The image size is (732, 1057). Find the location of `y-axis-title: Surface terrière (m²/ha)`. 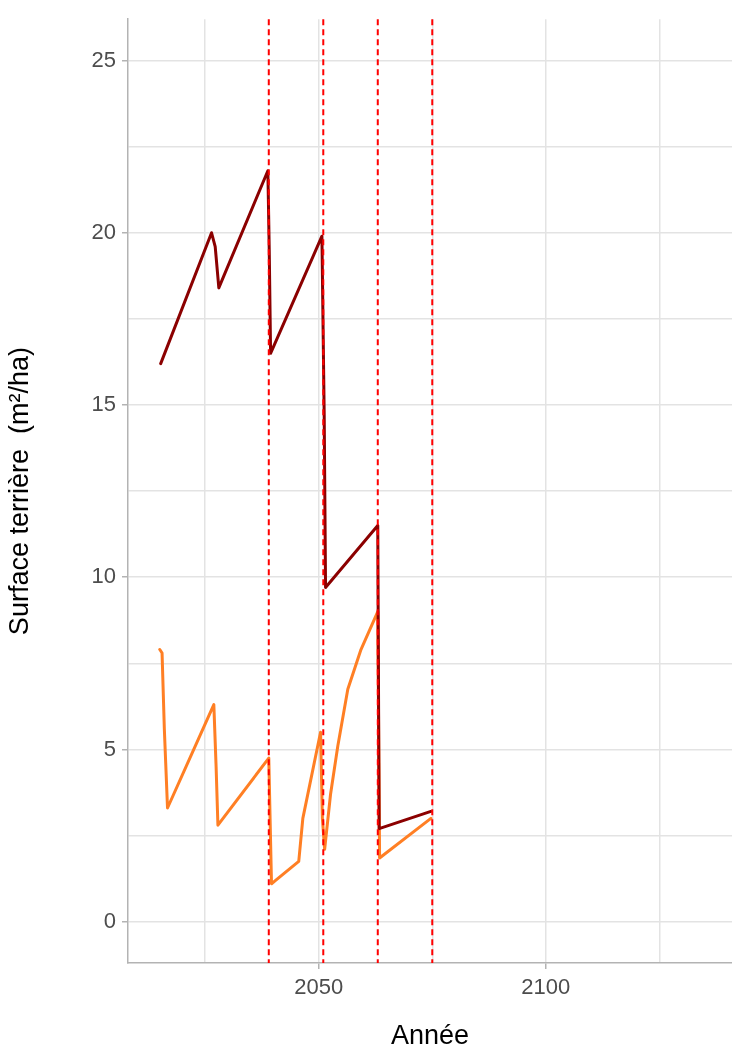

y-axis-title: Surface terrière (m²/ha) is located at coordinates (18, 491).